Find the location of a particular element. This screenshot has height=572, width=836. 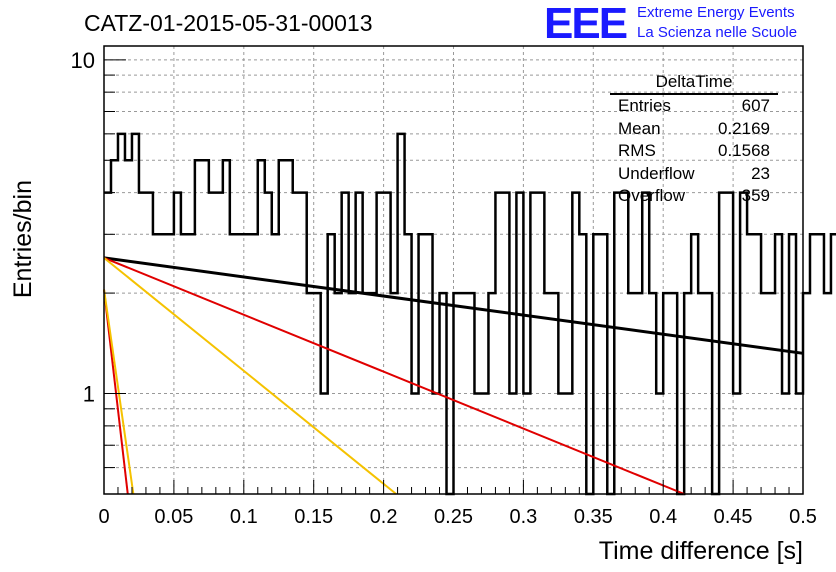

logo-line-2: La Scienza nelle Scuole is located at coordinates (717, 32).